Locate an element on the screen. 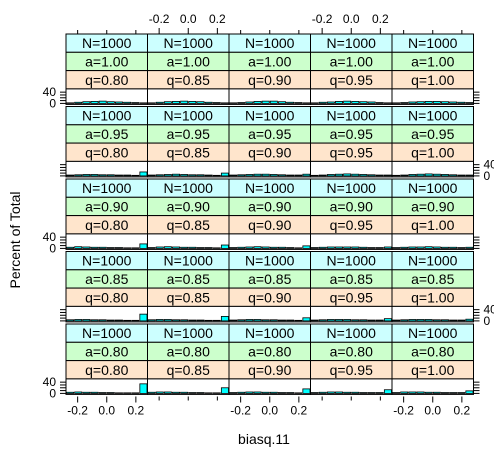 The width and height of the screenshot is (494, 460). panel: N=1000 a=0.90 q=0.90 is located at coordinates (269, 214).